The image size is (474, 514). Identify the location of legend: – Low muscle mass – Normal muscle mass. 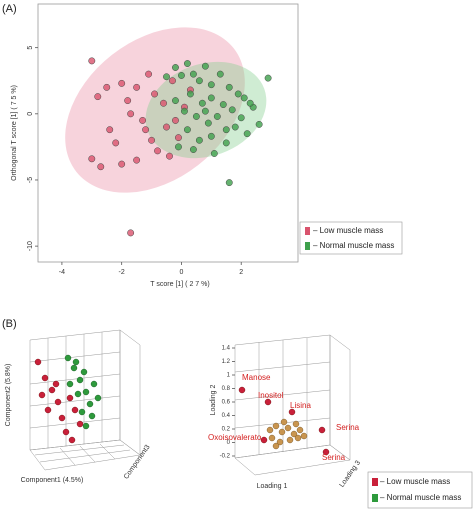
(349, 238).